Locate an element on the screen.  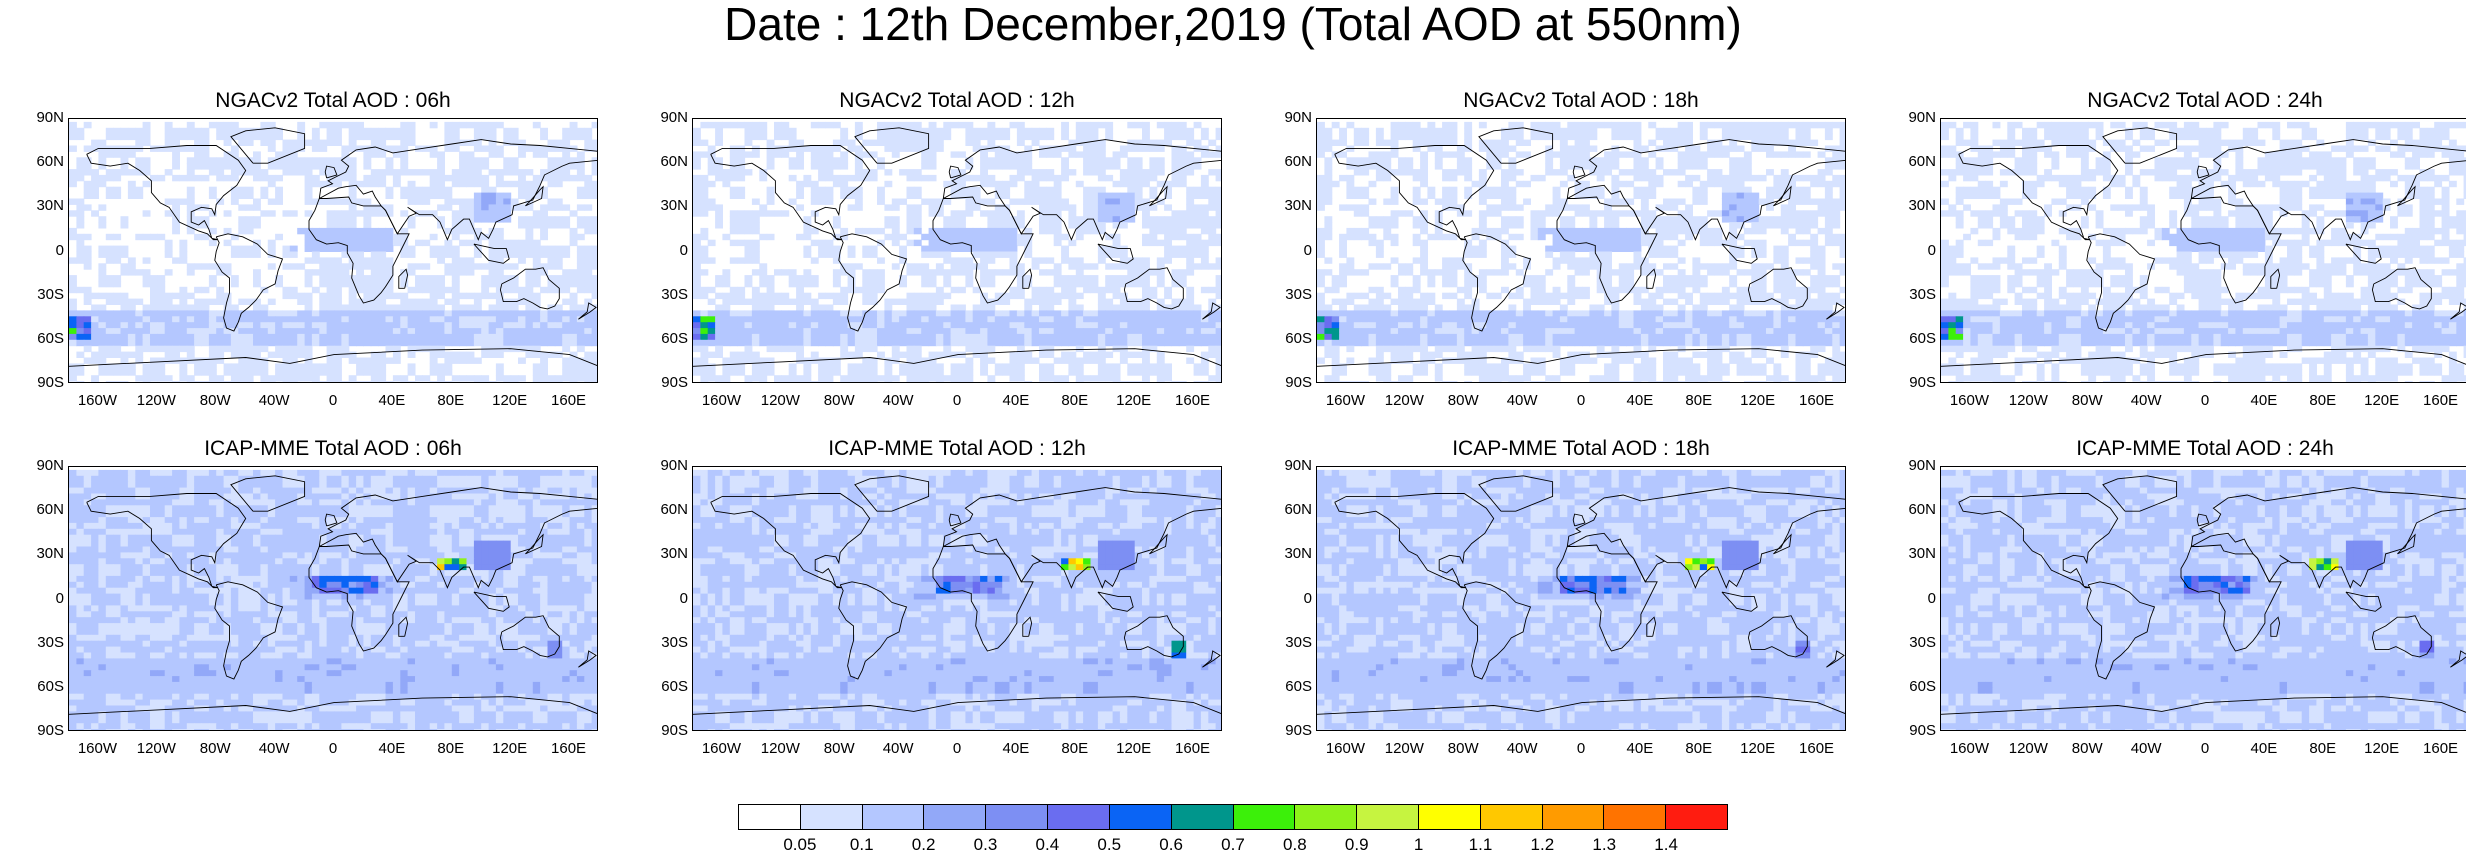
lat-tick-label: 0 is located at coordinates (44, 251).